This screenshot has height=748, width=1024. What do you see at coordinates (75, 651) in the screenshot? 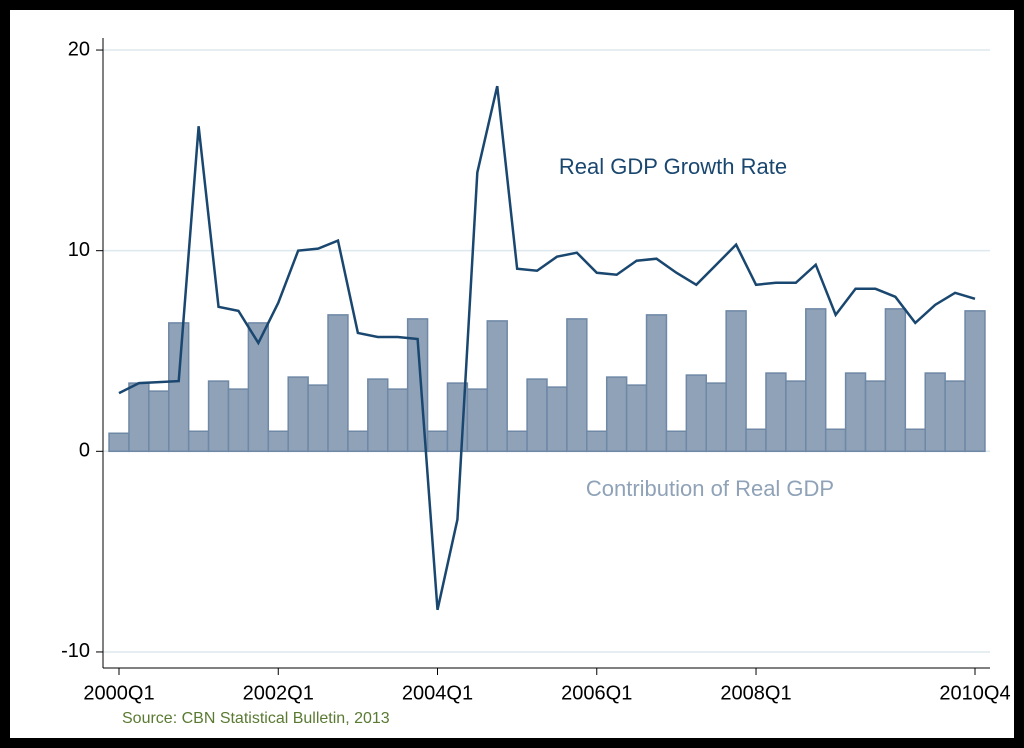
I see `y-tick-label: -10` at bounding box center [75, 651].